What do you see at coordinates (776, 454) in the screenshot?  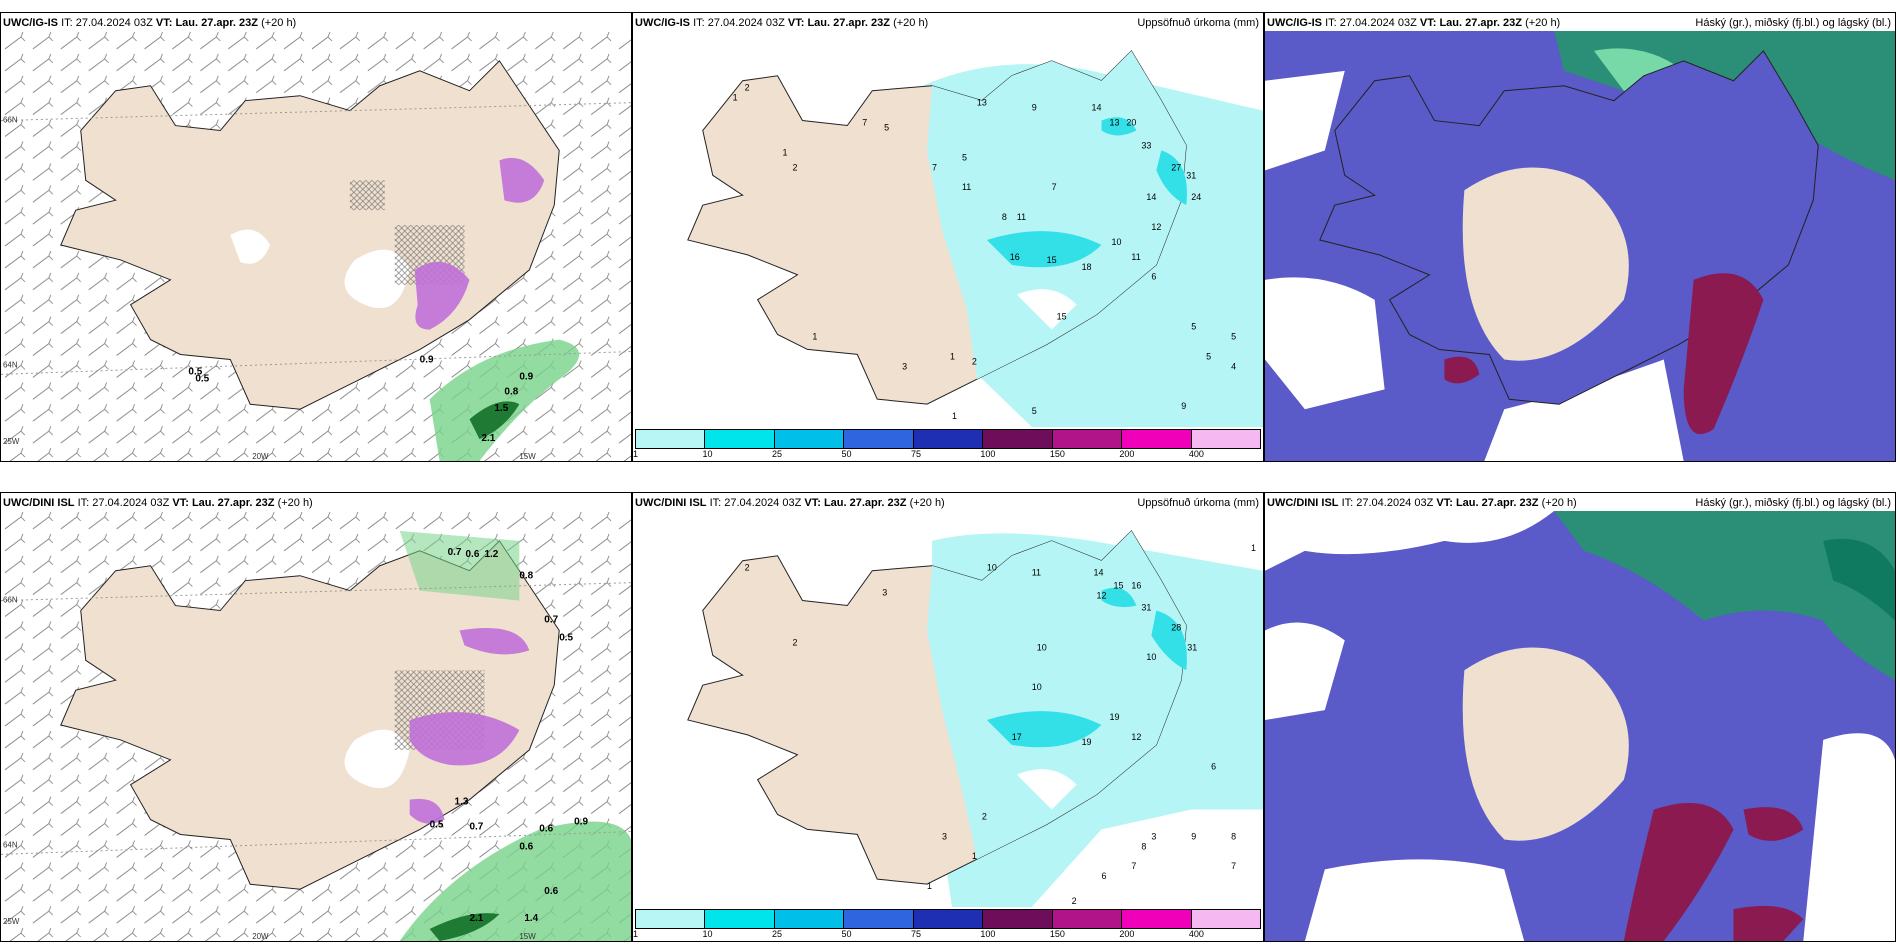 I see `colorbar-tick: 25` at bounding box center [776, 454].